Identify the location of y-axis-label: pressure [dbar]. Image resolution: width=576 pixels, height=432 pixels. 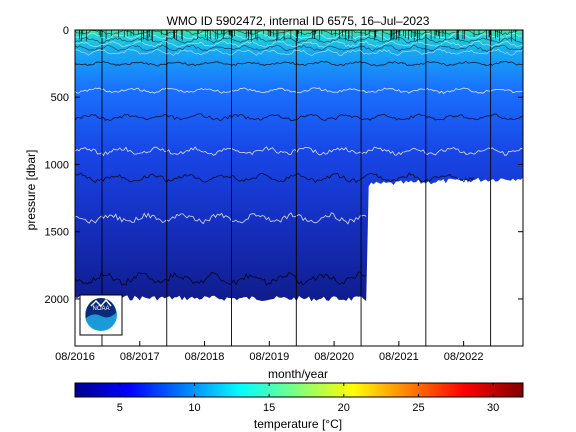
(31, 190).